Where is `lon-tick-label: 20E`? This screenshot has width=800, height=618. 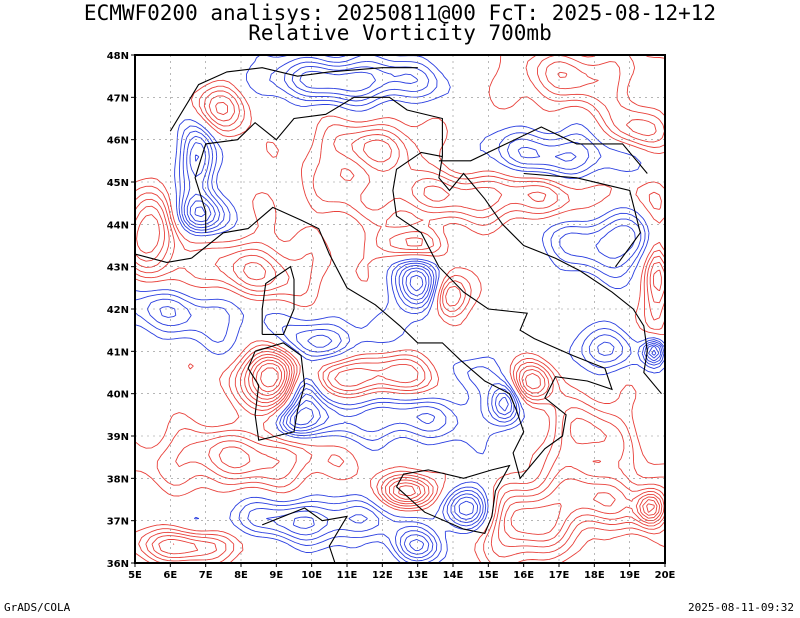
lon-tick-label: 20E is located at coordinates (665, 575).